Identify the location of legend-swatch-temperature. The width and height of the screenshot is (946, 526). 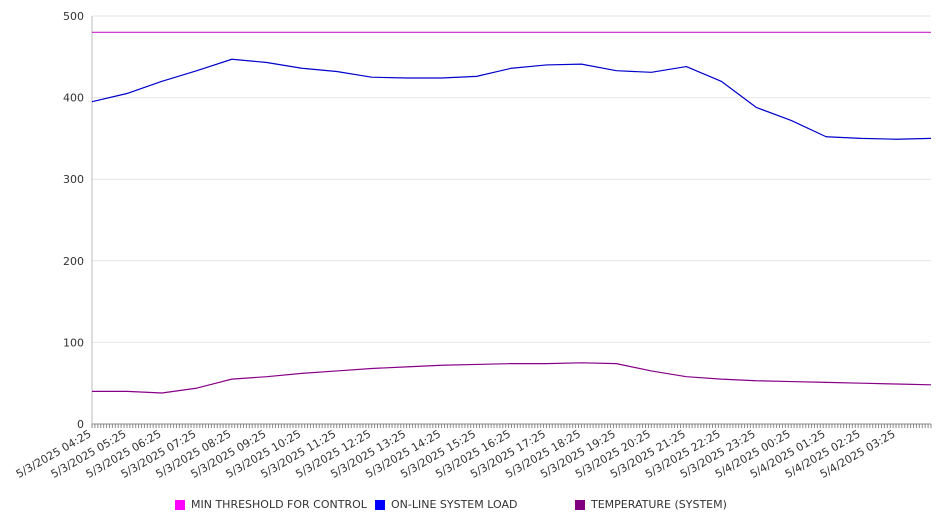
(580, 504).